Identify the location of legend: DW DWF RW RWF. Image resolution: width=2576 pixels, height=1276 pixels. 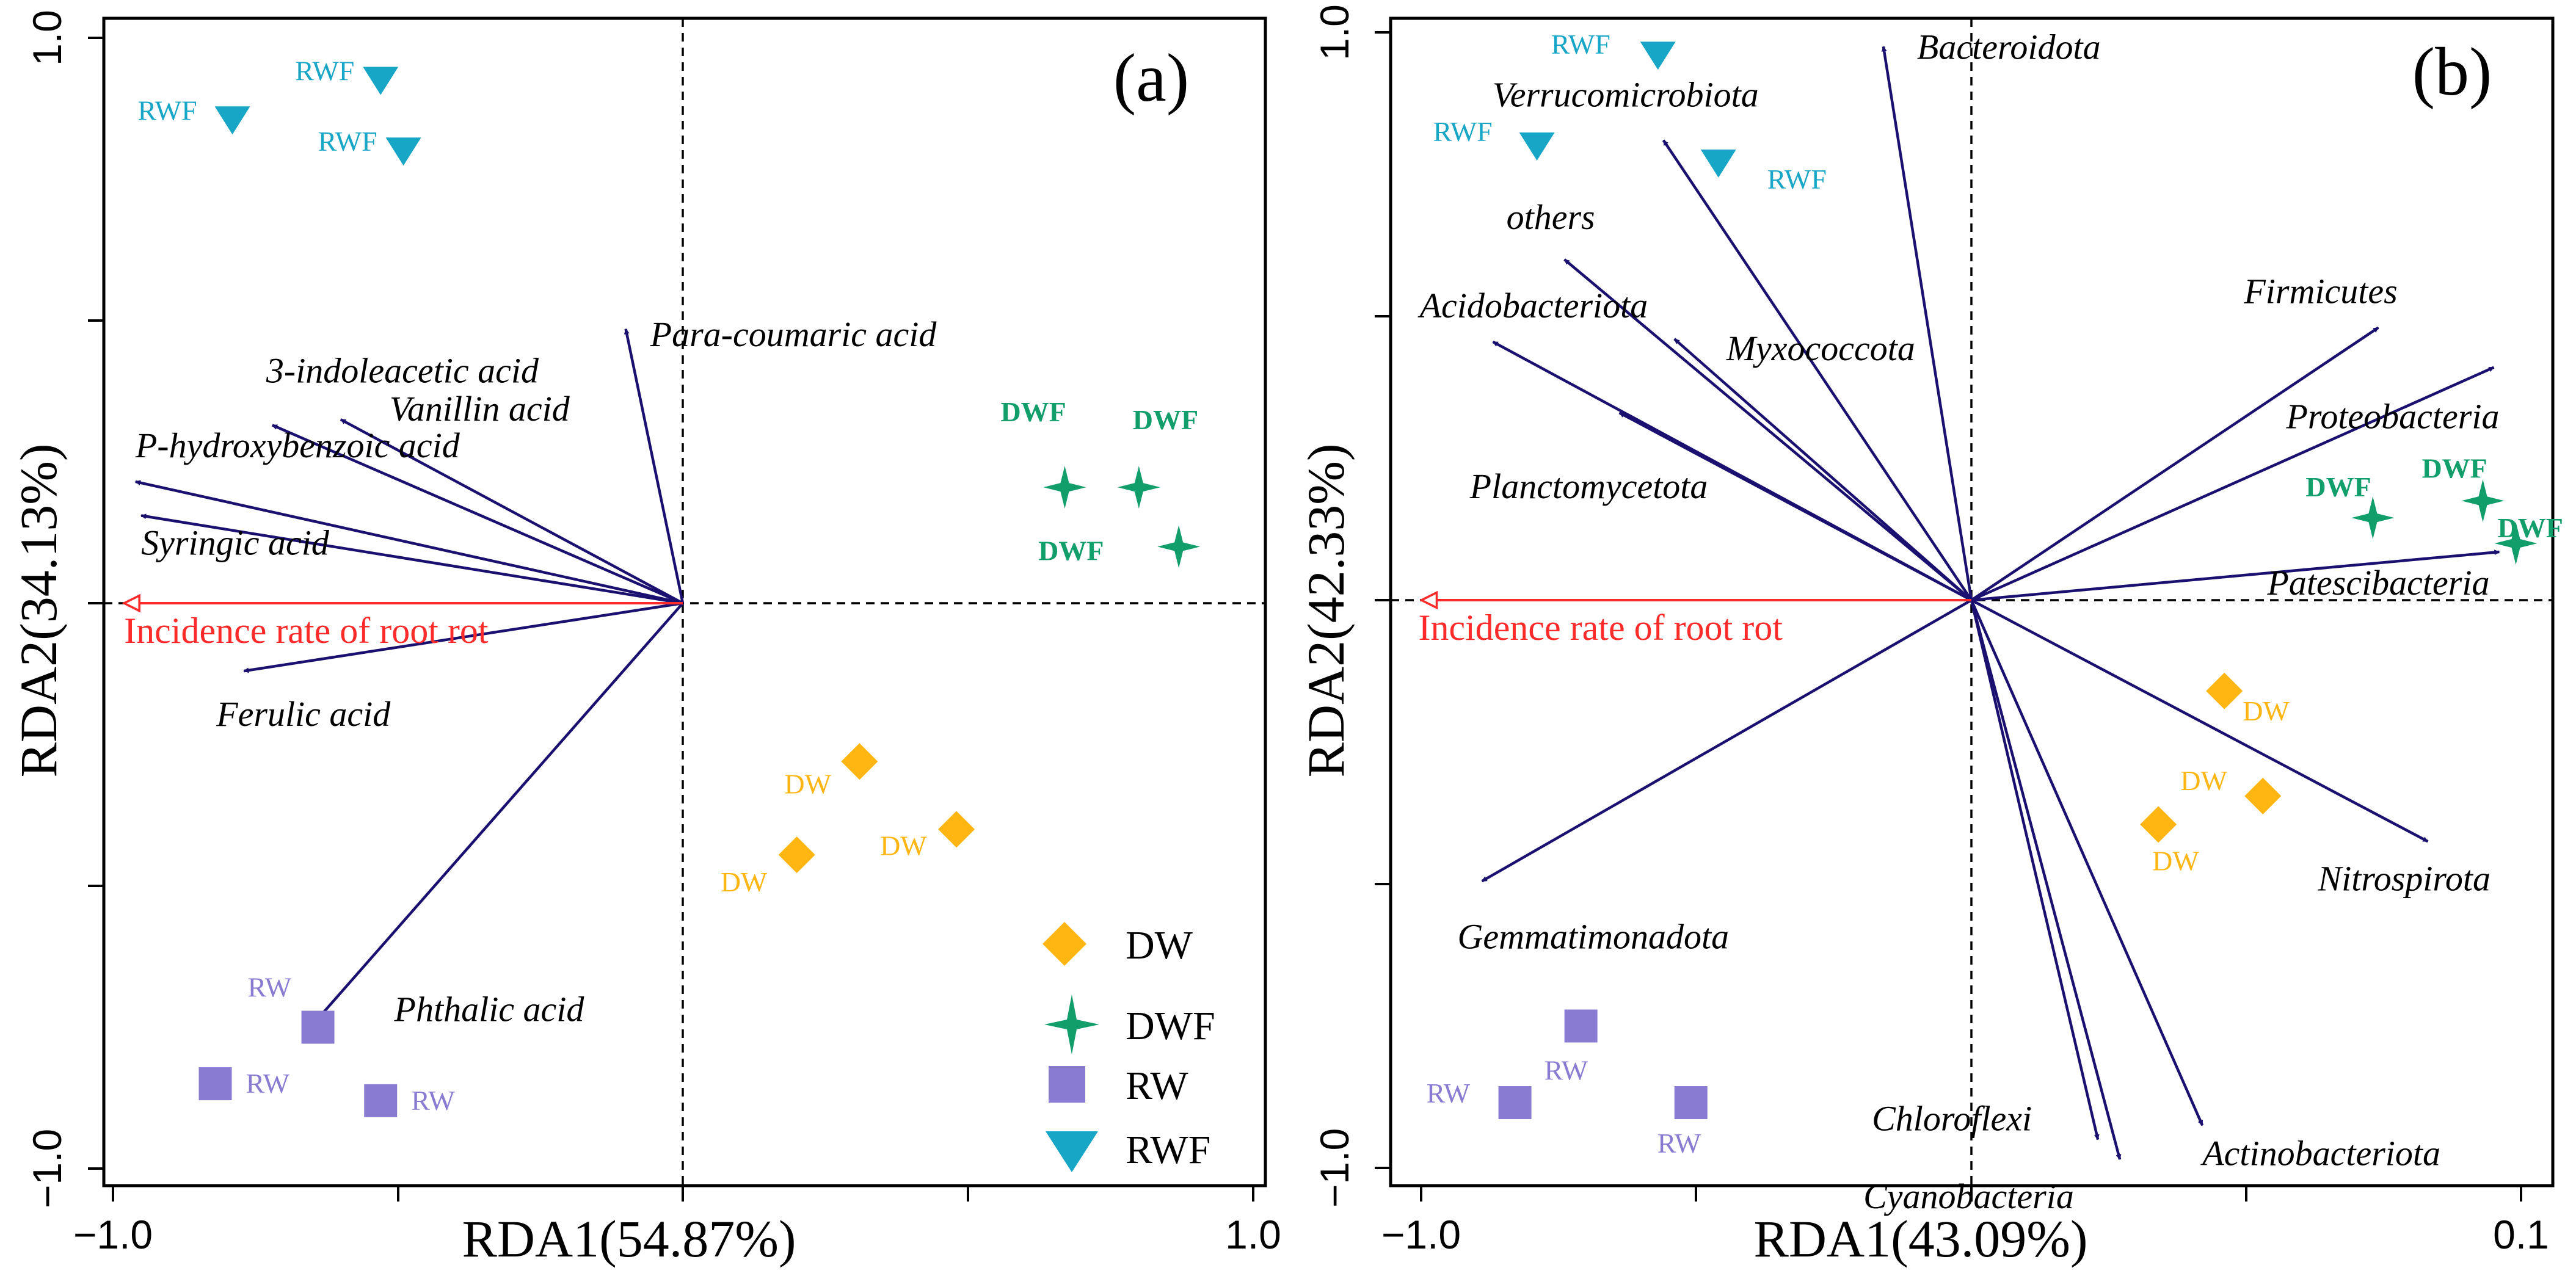
(1128, 1047).